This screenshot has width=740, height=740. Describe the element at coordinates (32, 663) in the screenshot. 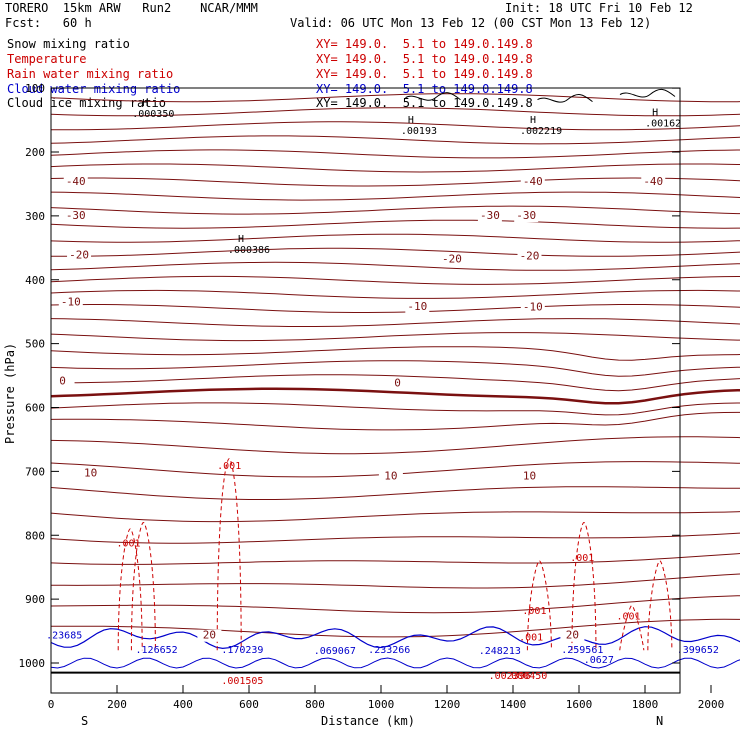

I see `y-tick-label: 1000` at that location.